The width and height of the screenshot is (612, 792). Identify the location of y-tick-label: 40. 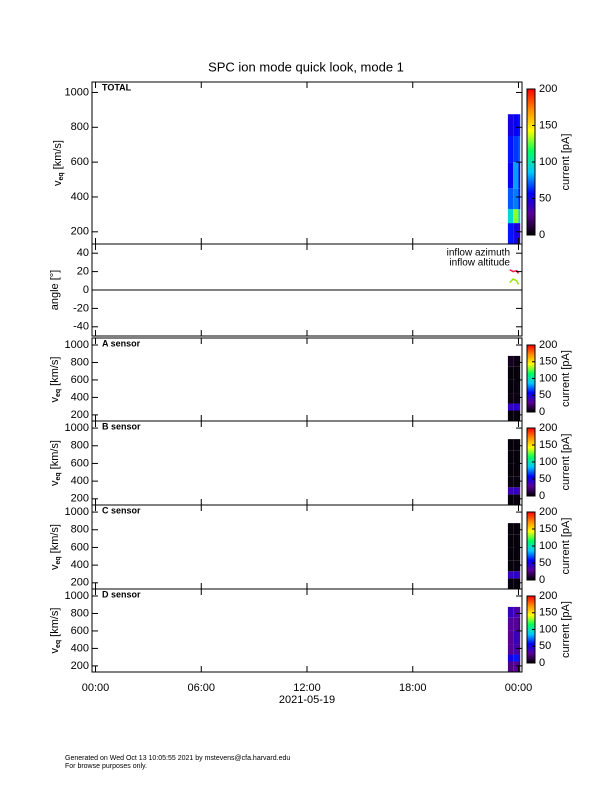
(83, 253).